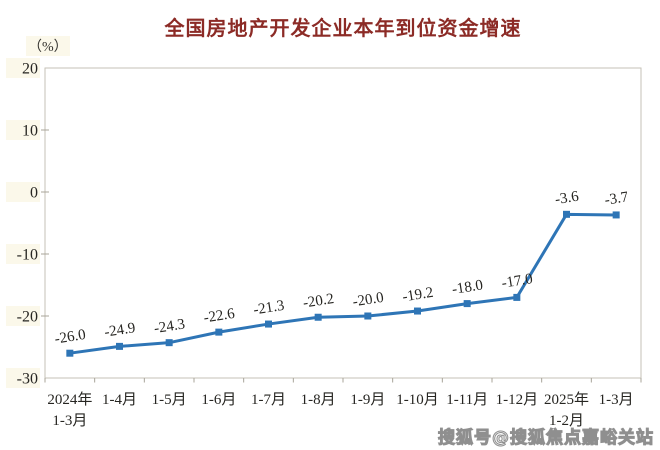 Image resolution: width=660 pixels, height=450 pixels. What do you see at coordinates (417, 400) in the screenshot?
I see `x-tick-label: 1-10月` at bounding box center [417, 400].